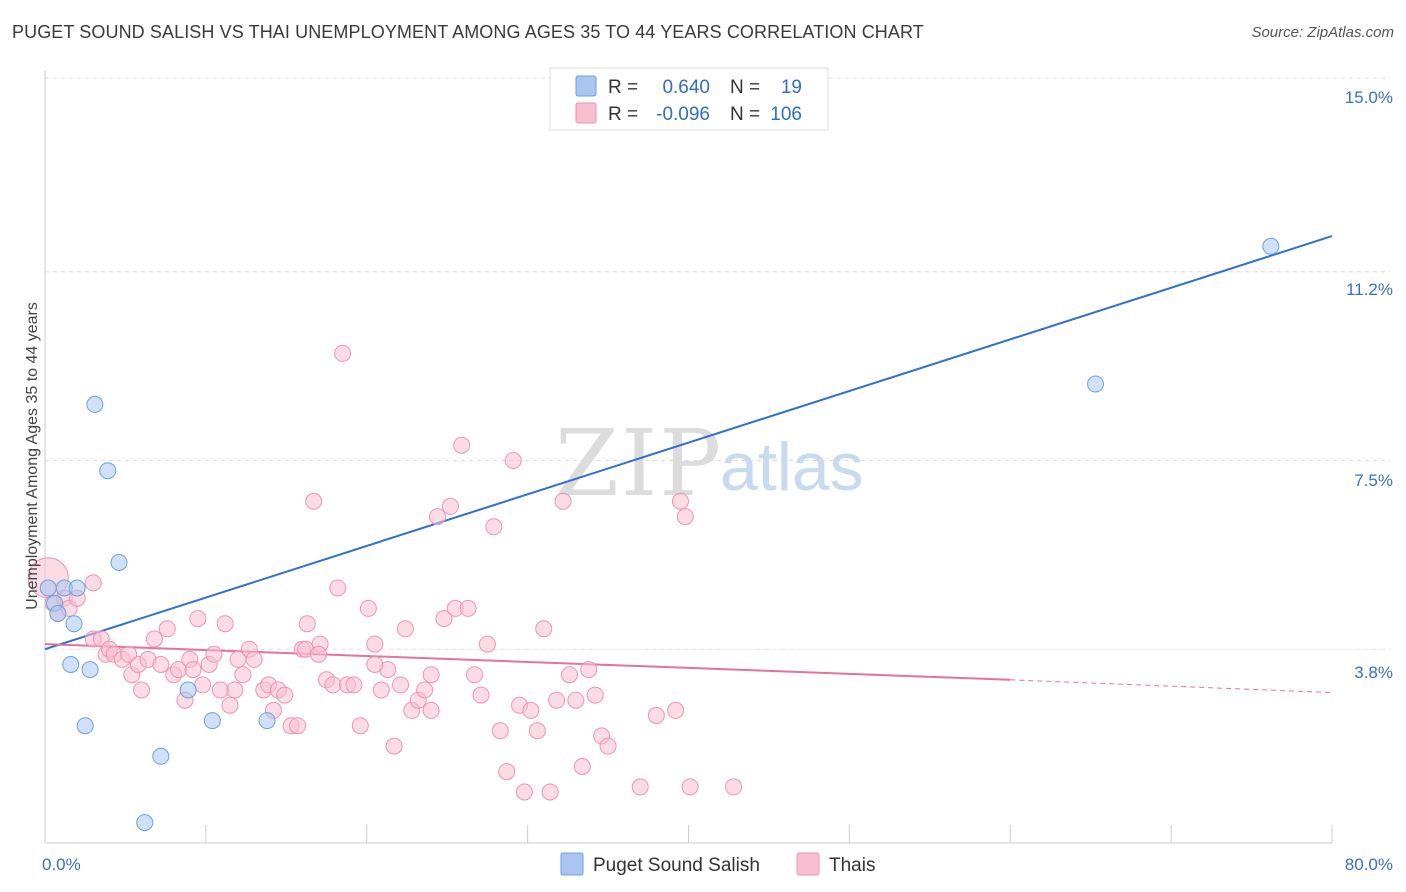 The width and height of the screenshot is (1406, 892). I want to click on bottom-legend-label: Thais, so click(852, 865).